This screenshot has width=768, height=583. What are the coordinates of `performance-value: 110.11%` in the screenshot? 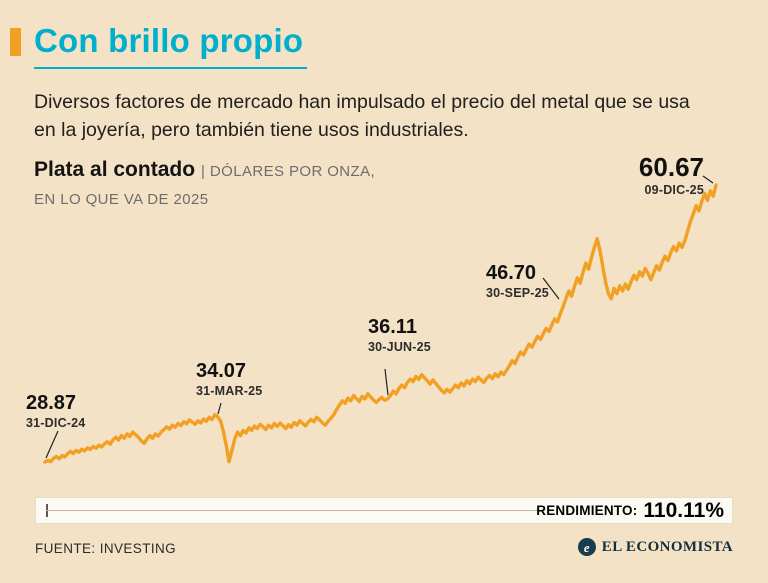 It's located at (683, 510).